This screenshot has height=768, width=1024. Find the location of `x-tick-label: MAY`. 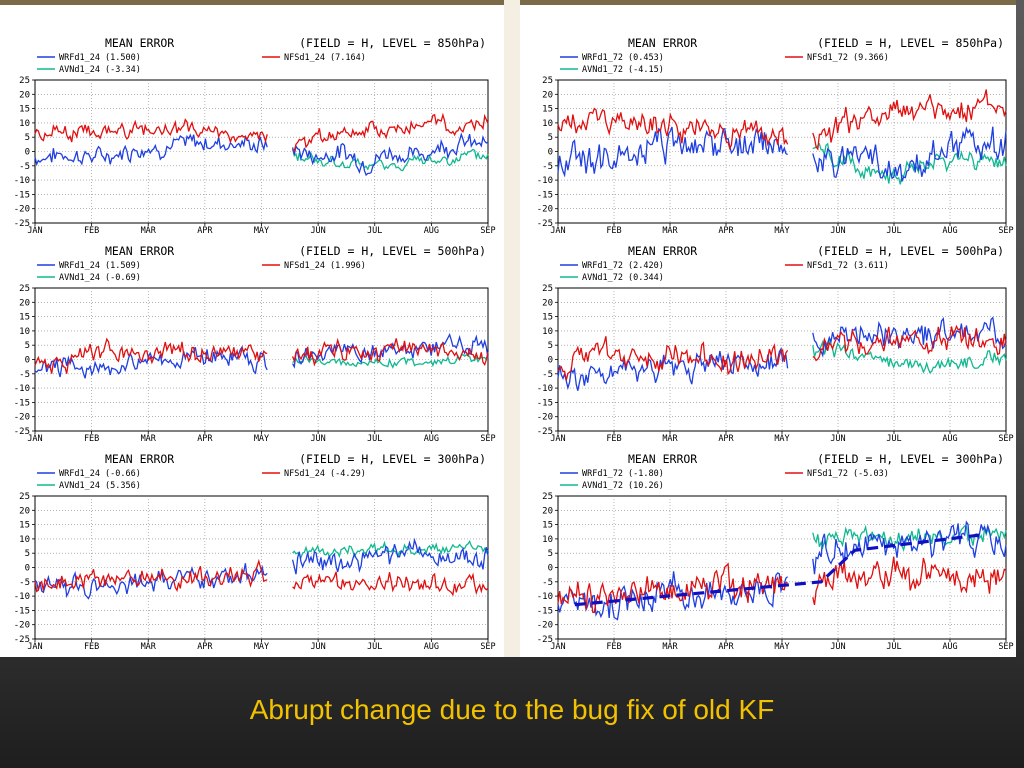

x-tick-label: MAY is located at coordinates (781, 646).